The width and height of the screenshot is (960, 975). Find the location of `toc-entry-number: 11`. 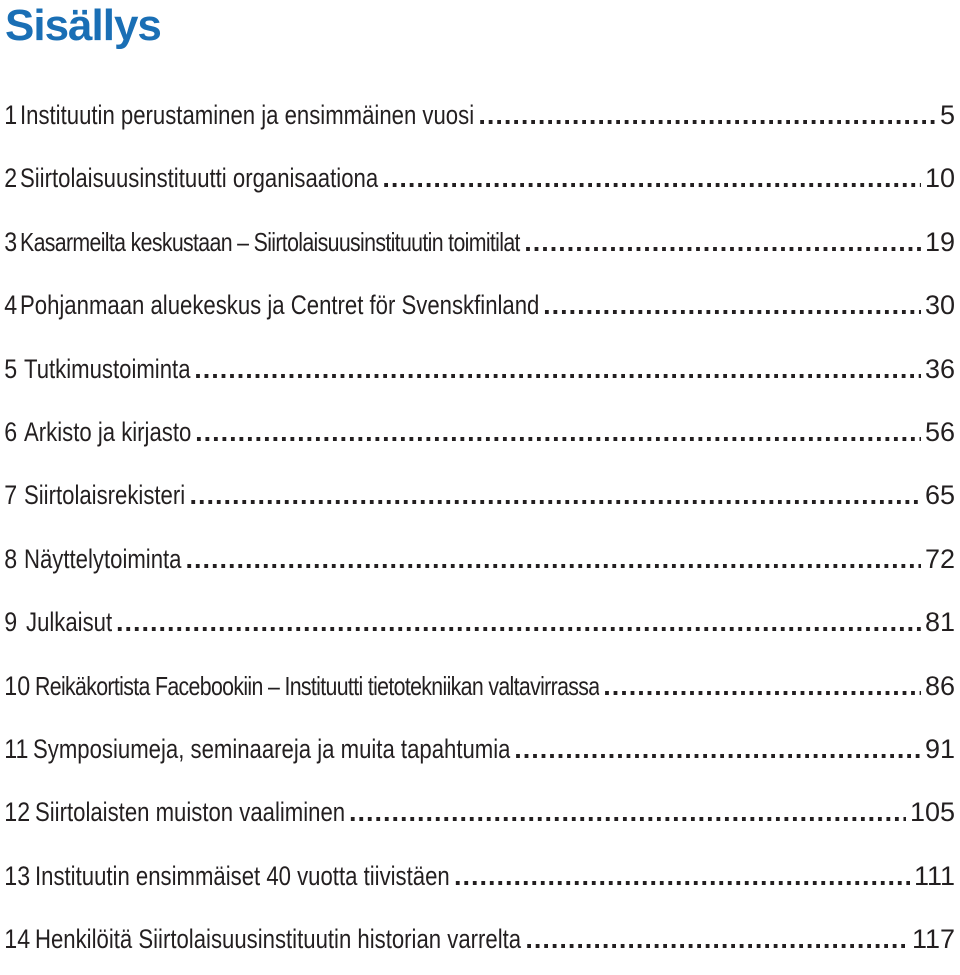

toc-entry-number: 11 is located at coordinates (16, 748).